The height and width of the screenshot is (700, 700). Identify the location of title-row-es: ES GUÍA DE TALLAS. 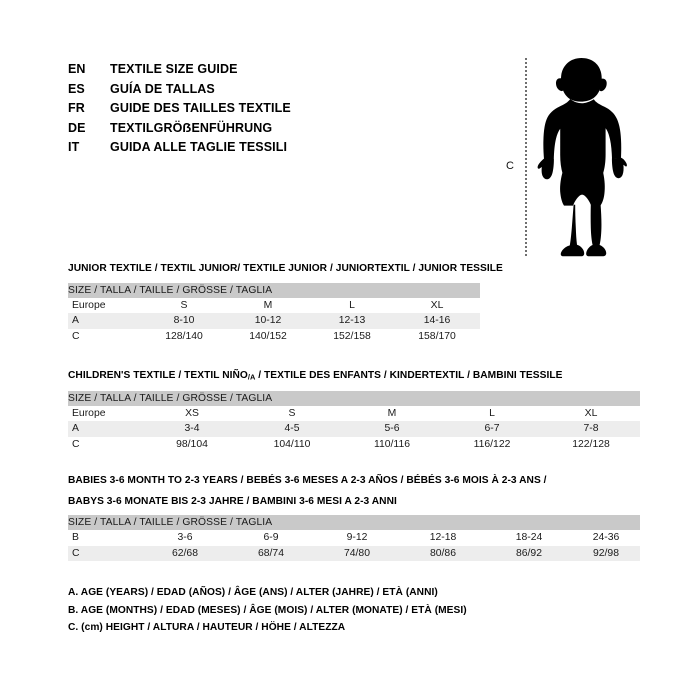
(233, 92).